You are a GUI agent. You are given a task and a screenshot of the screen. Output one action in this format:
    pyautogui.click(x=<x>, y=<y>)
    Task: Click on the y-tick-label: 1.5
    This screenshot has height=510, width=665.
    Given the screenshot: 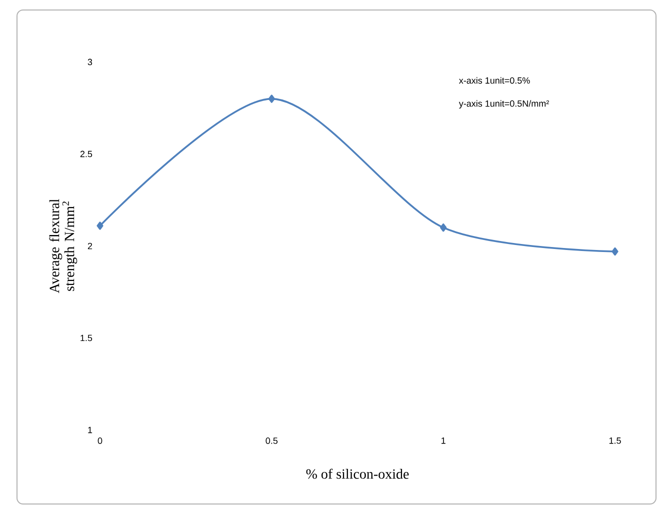 What is the action you would take?
    pyautogui.click(x=86, y=338)
    